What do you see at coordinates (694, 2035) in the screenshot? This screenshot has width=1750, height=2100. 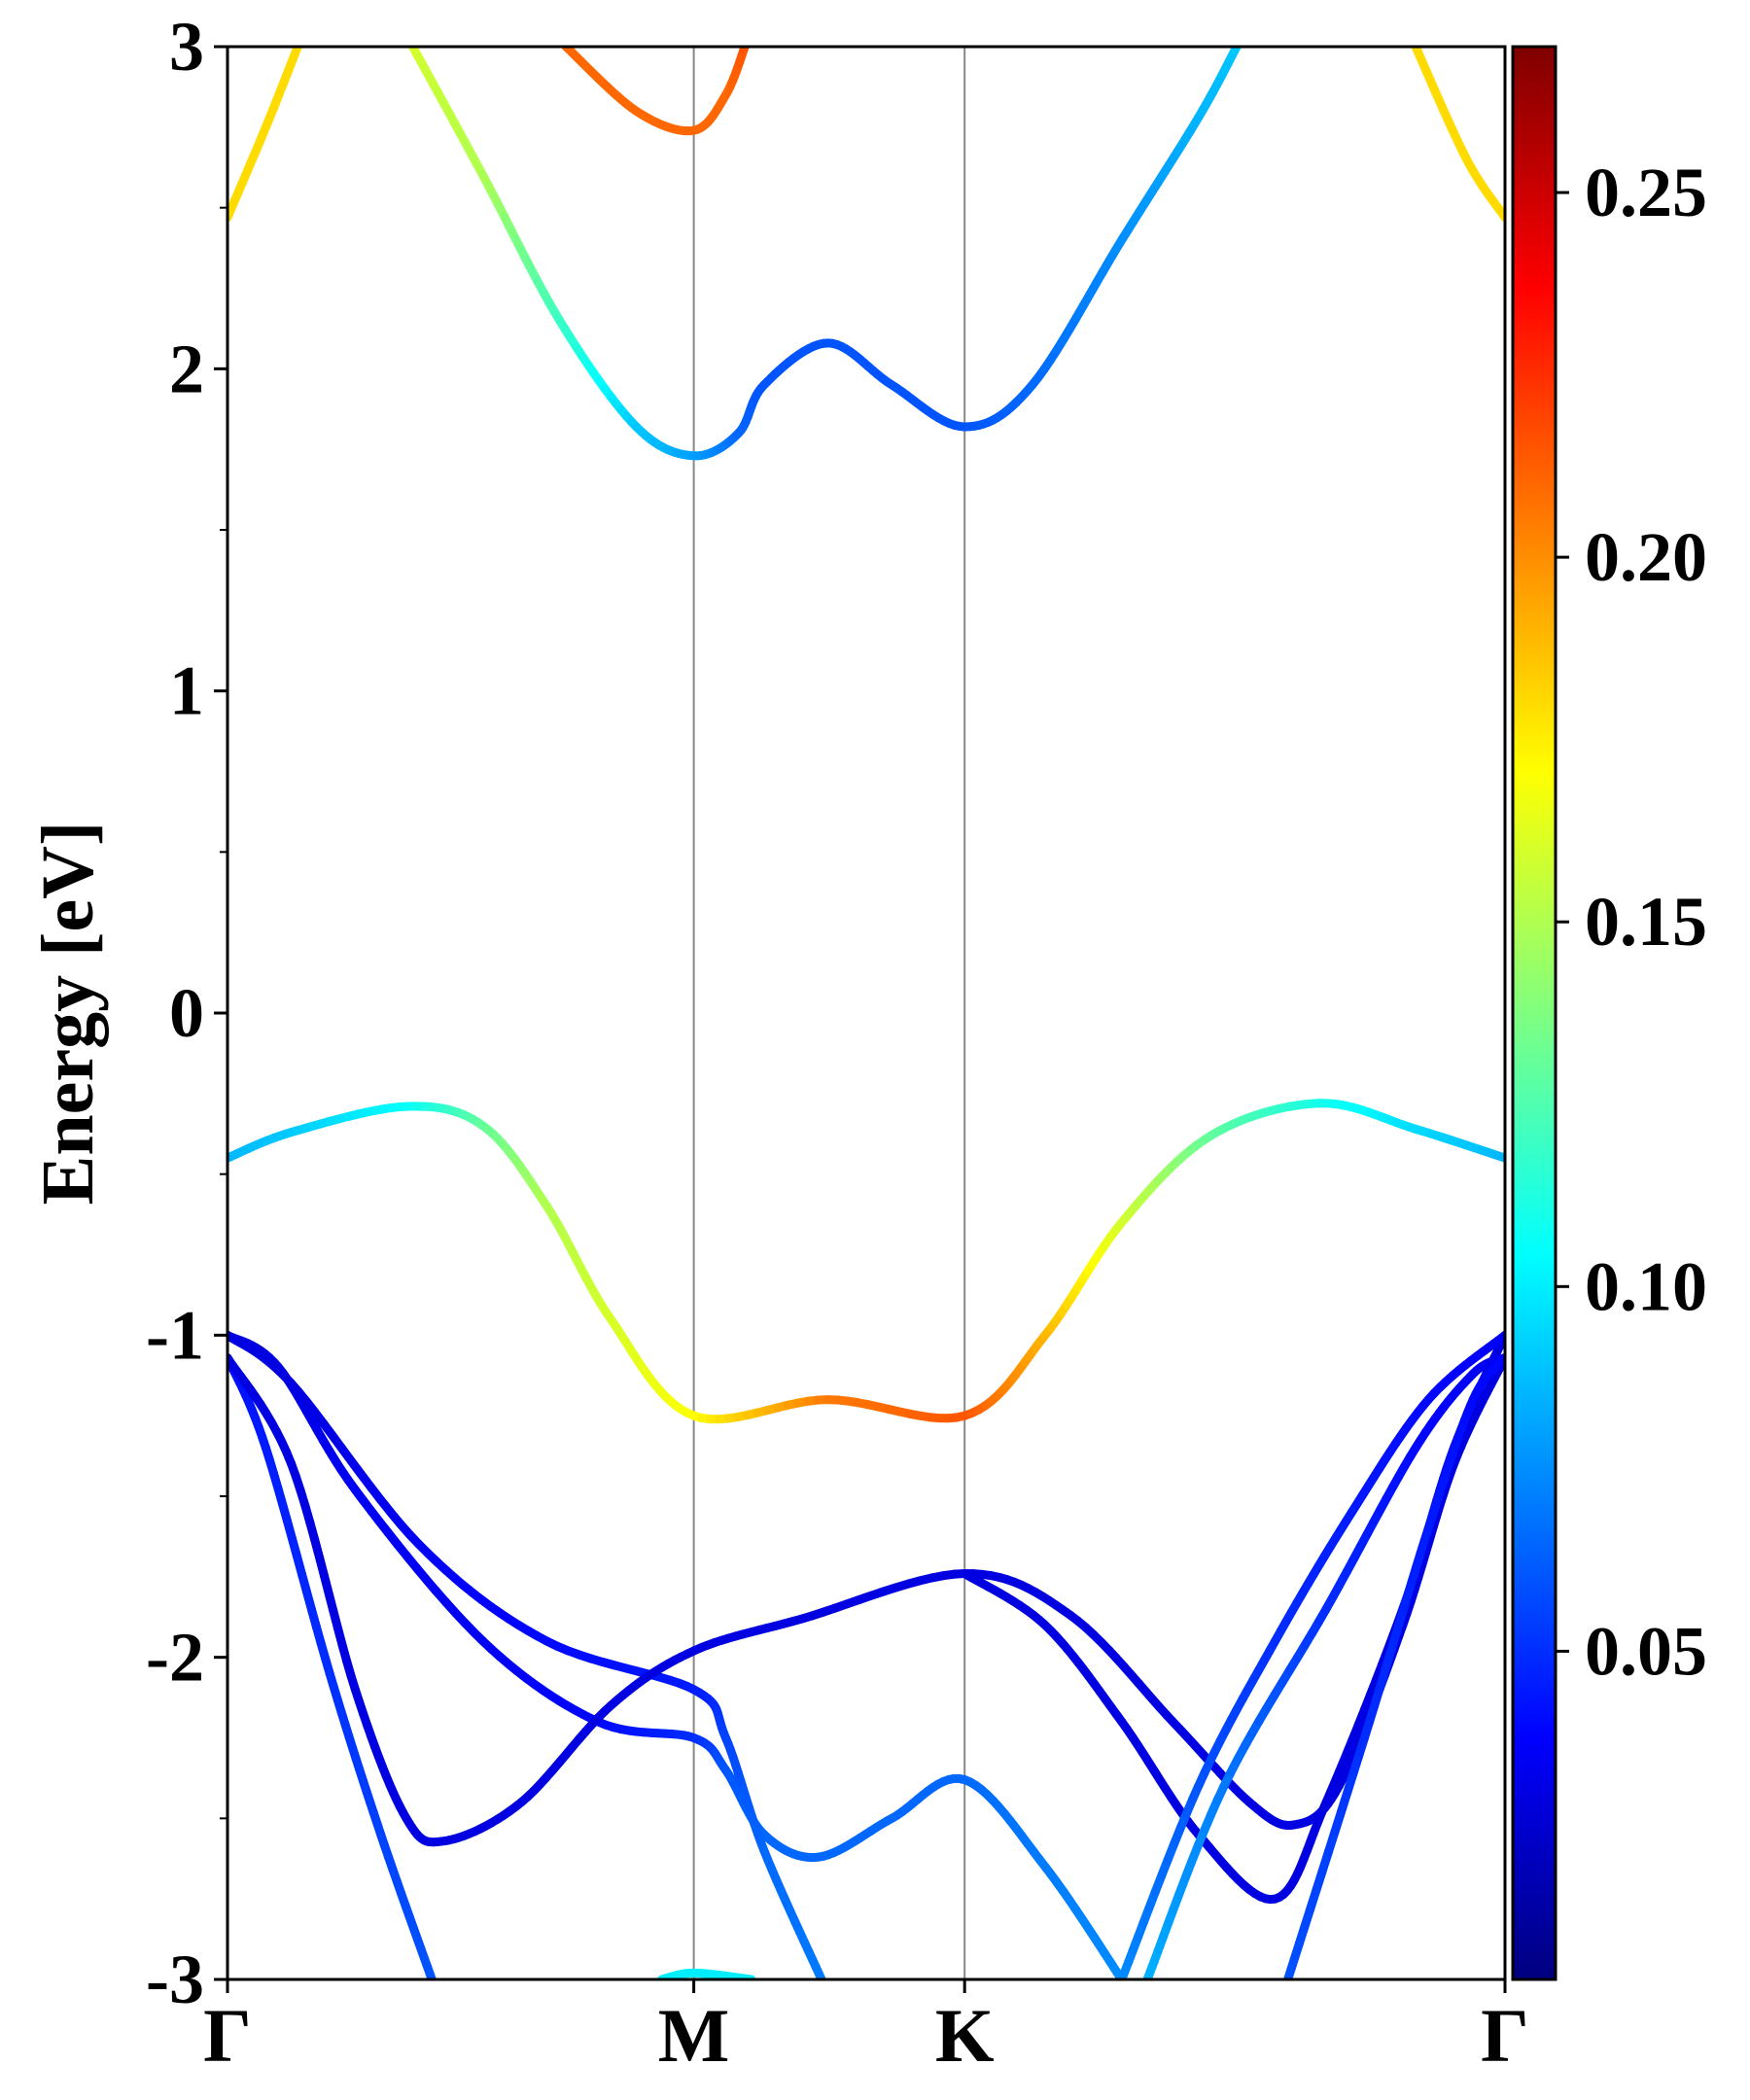 I see `x-tick-label: M` at bounding box center [694, 2035].